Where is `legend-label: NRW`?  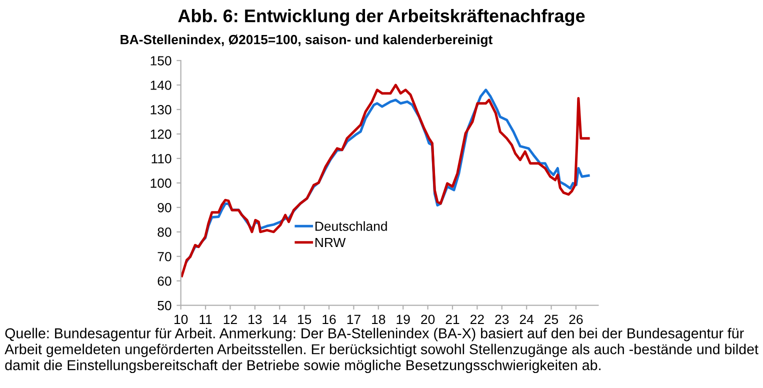 legend-label: NRW is located at coordinates (330, 243).